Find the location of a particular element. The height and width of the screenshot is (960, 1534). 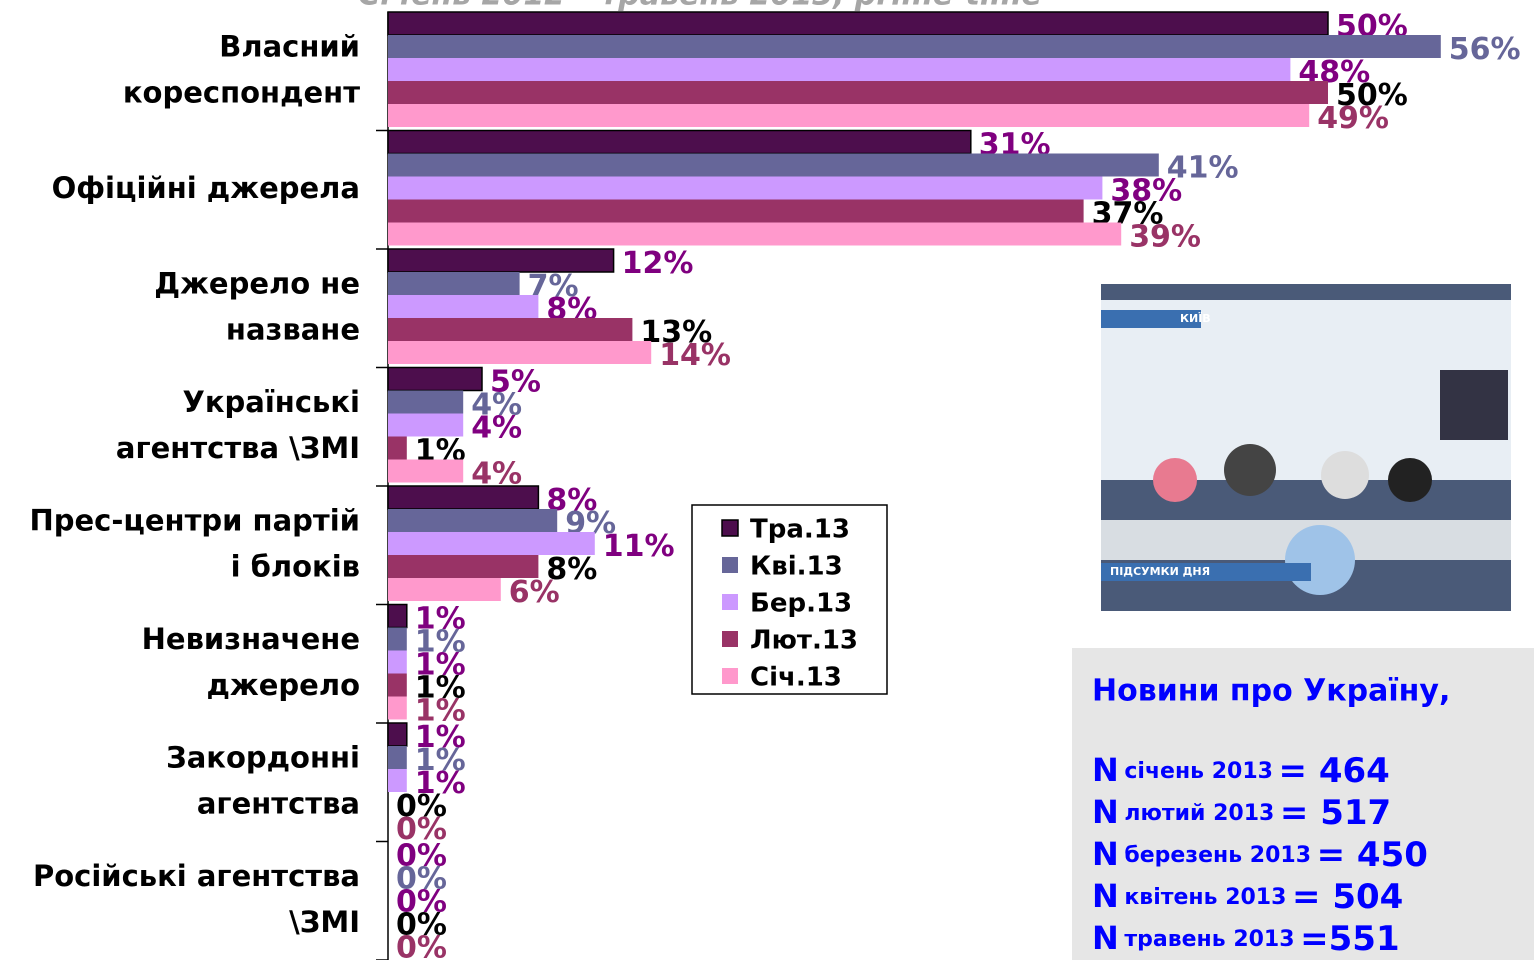

info-month: квітень 2013 is located at coordinates (1205, 897).